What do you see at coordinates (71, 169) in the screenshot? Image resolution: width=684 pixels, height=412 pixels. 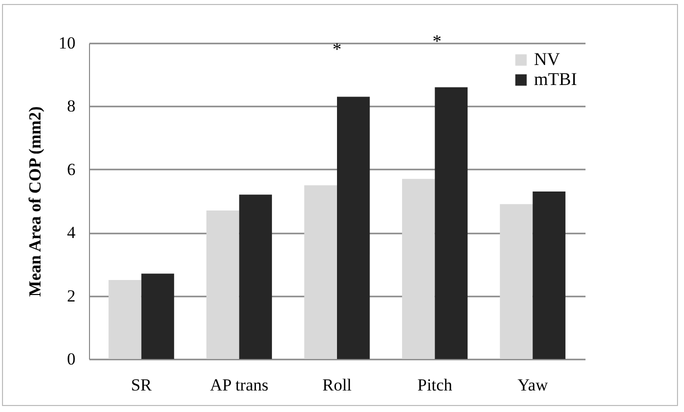 I see `y-tick-label: 6` at bounding box center [71, 169].